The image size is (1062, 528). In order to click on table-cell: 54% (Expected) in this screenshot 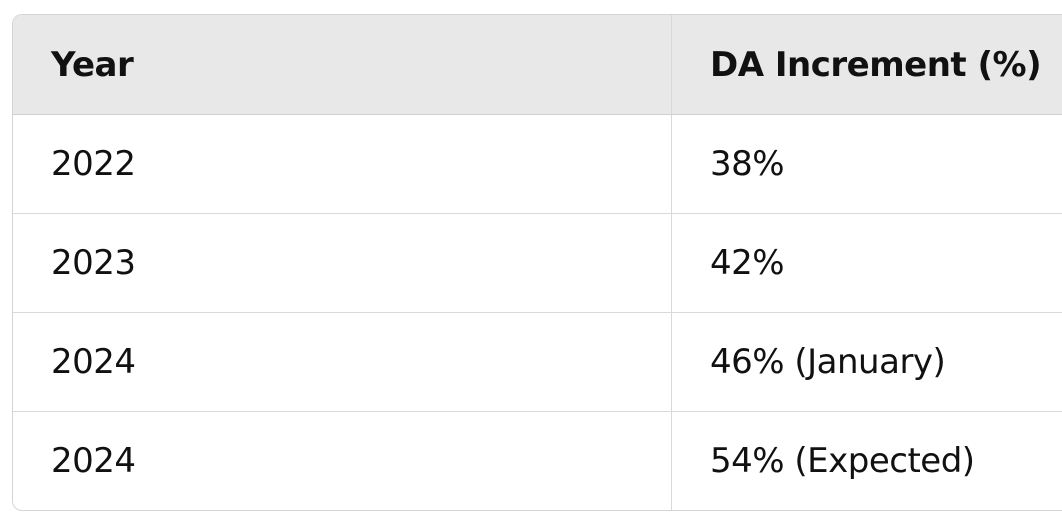, I will do `click(842, 461)`.